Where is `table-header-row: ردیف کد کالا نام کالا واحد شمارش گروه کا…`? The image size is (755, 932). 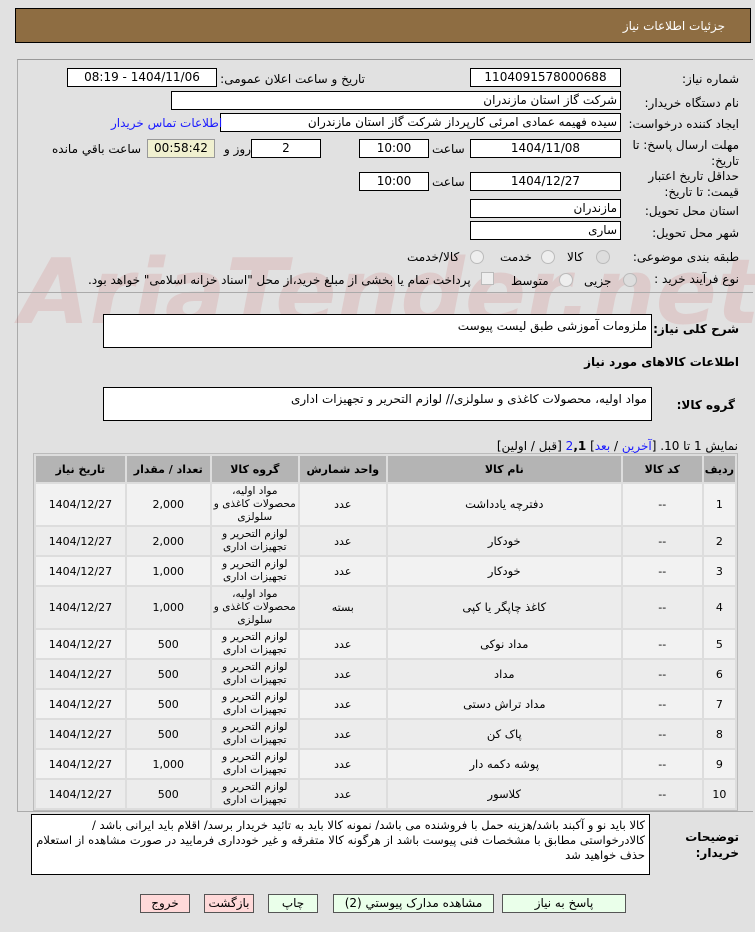
table-header-row: ردیف کد کالا نام کالا واحد شمارش گروه کا… is located at coordinates (385, 469).